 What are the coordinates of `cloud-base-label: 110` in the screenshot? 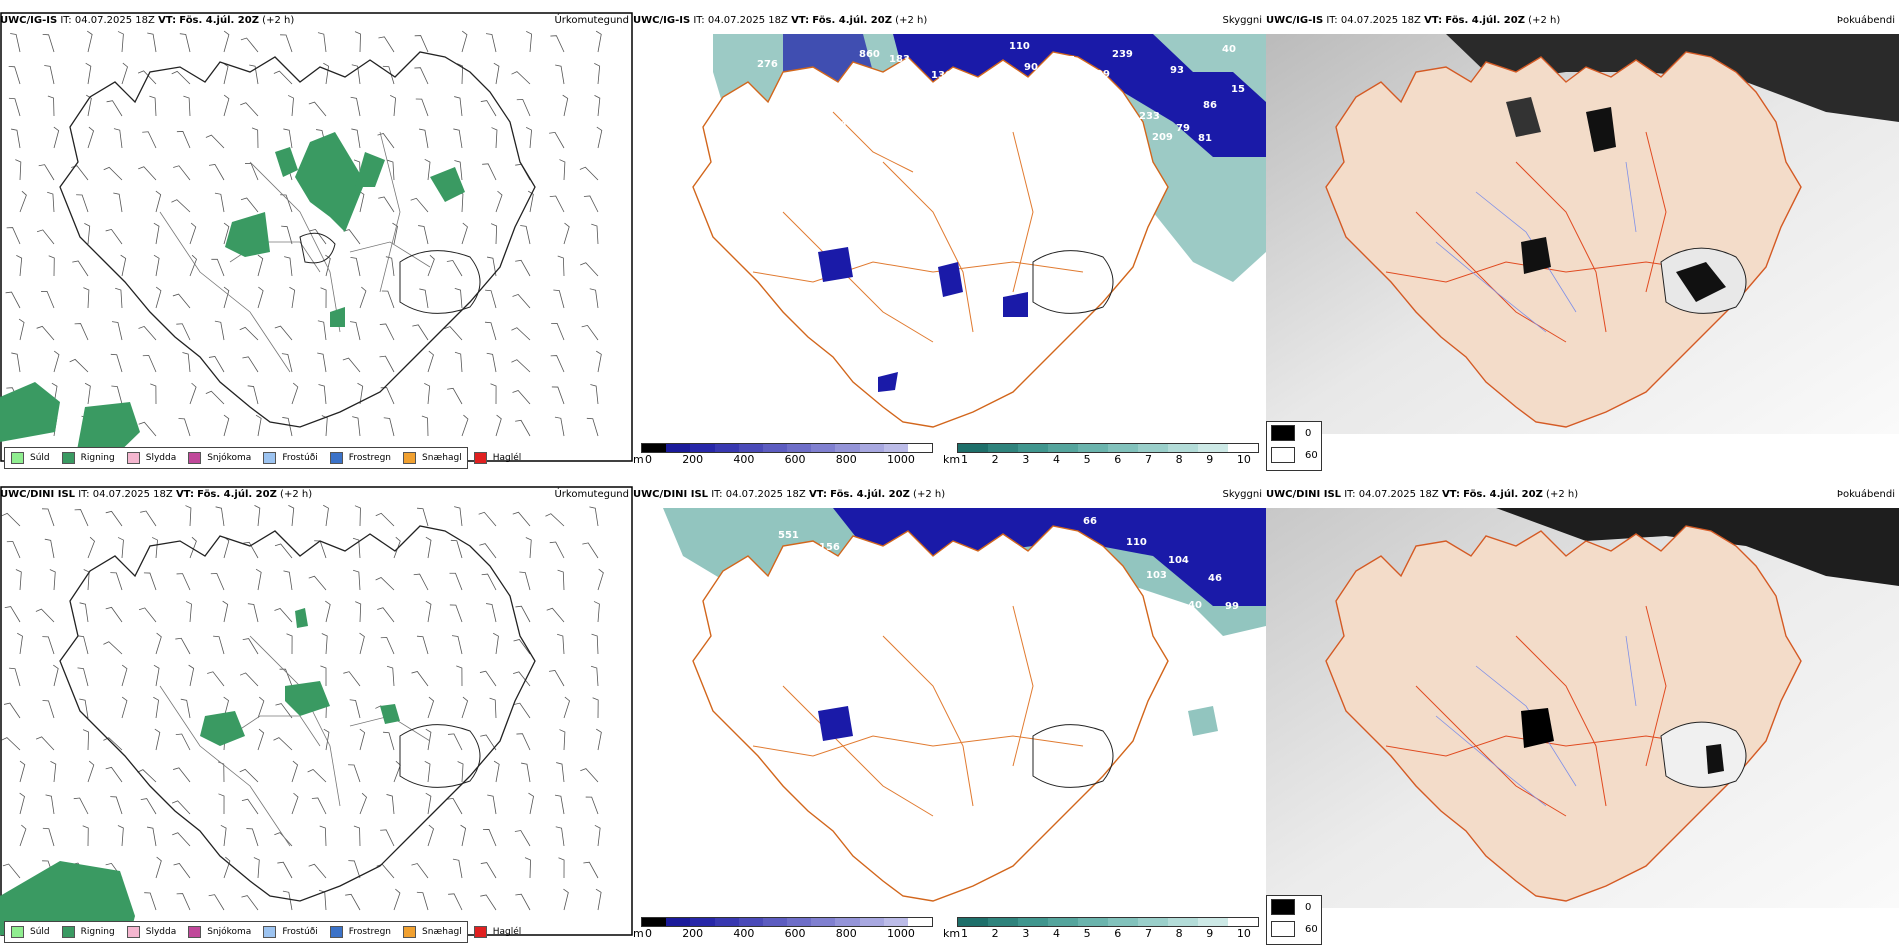 It's located at (1019, 46).